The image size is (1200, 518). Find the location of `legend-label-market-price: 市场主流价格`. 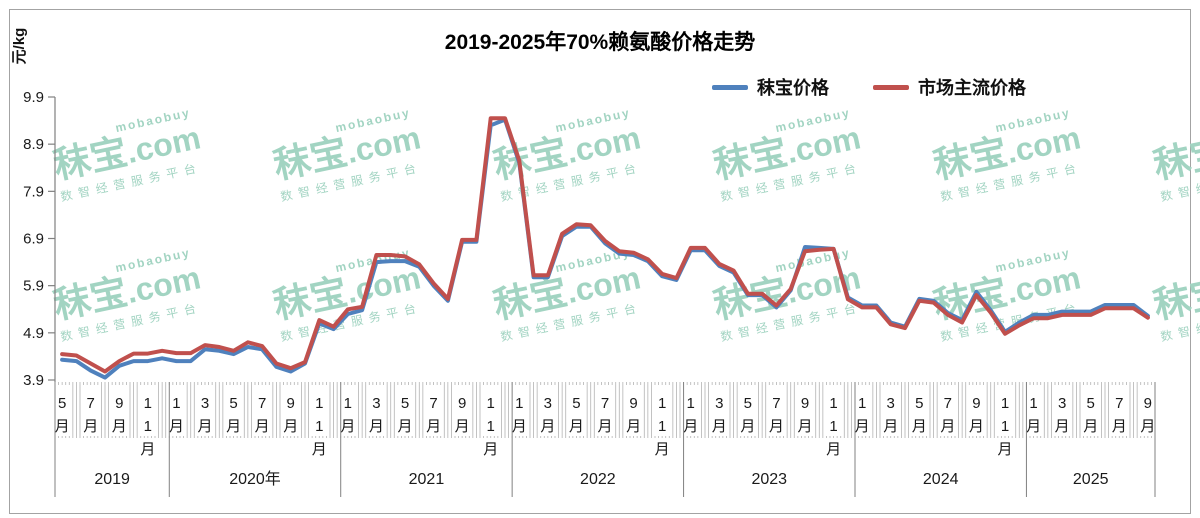

legend-label-market-price: 市场主流价格 is located at coordinates (972, 88).